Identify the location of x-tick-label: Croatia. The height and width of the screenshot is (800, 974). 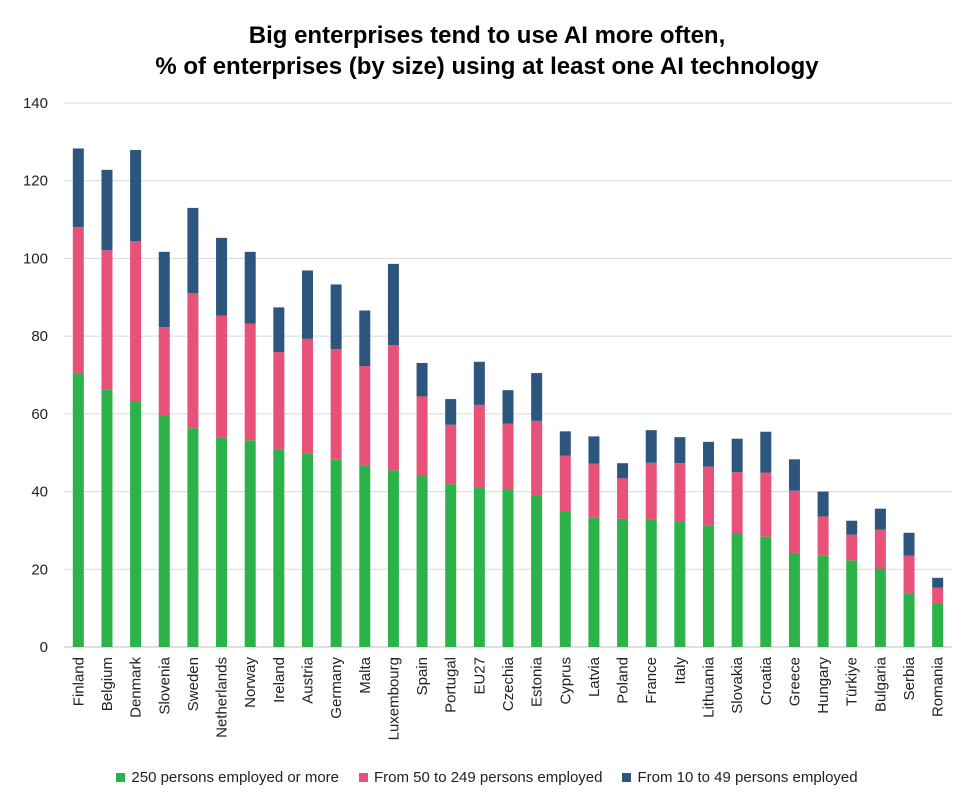
(766, 680).